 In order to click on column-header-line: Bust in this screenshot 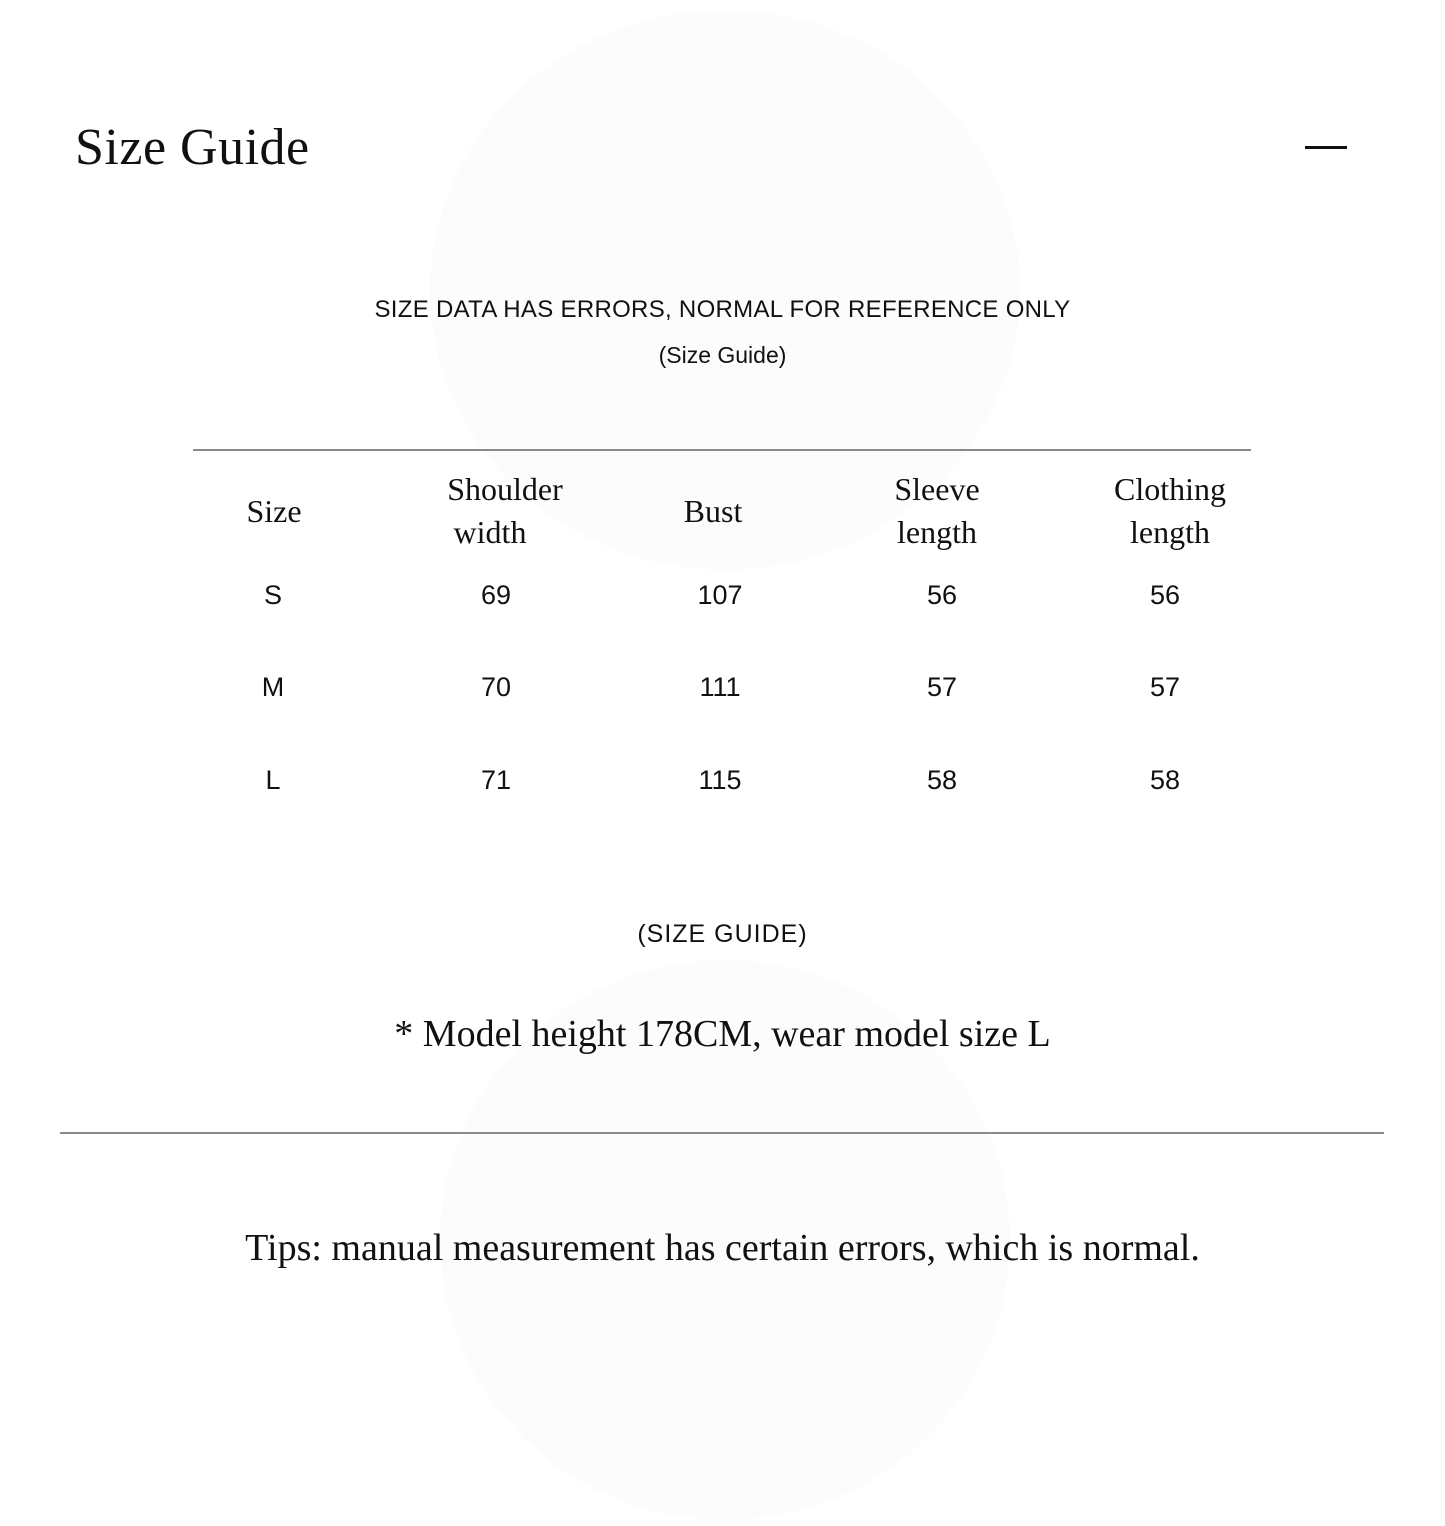, I will do `click(713, 511)`.